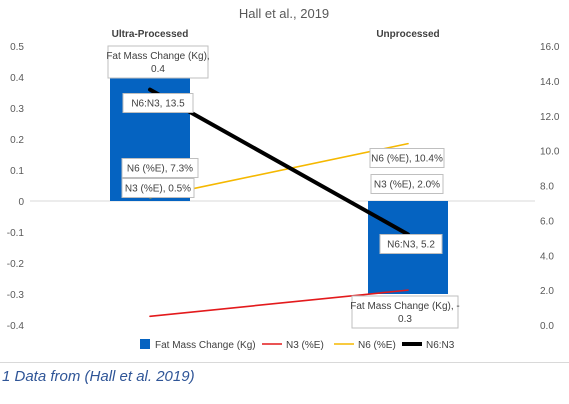  I want to click on legend-label: N3 (%E), so click(305, 345).